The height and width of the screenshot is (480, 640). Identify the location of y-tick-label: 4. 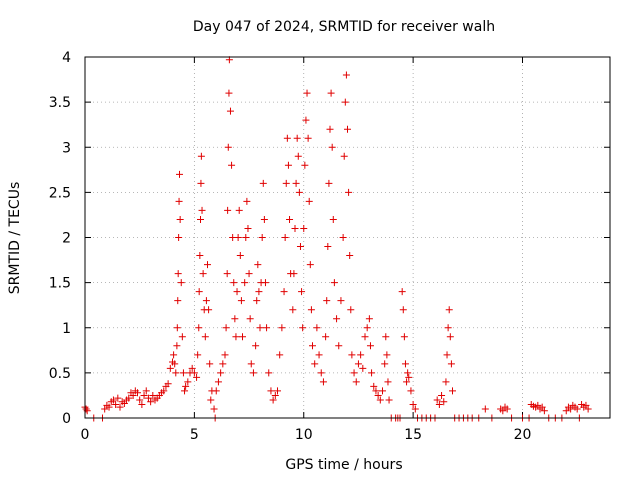
(66, 58).